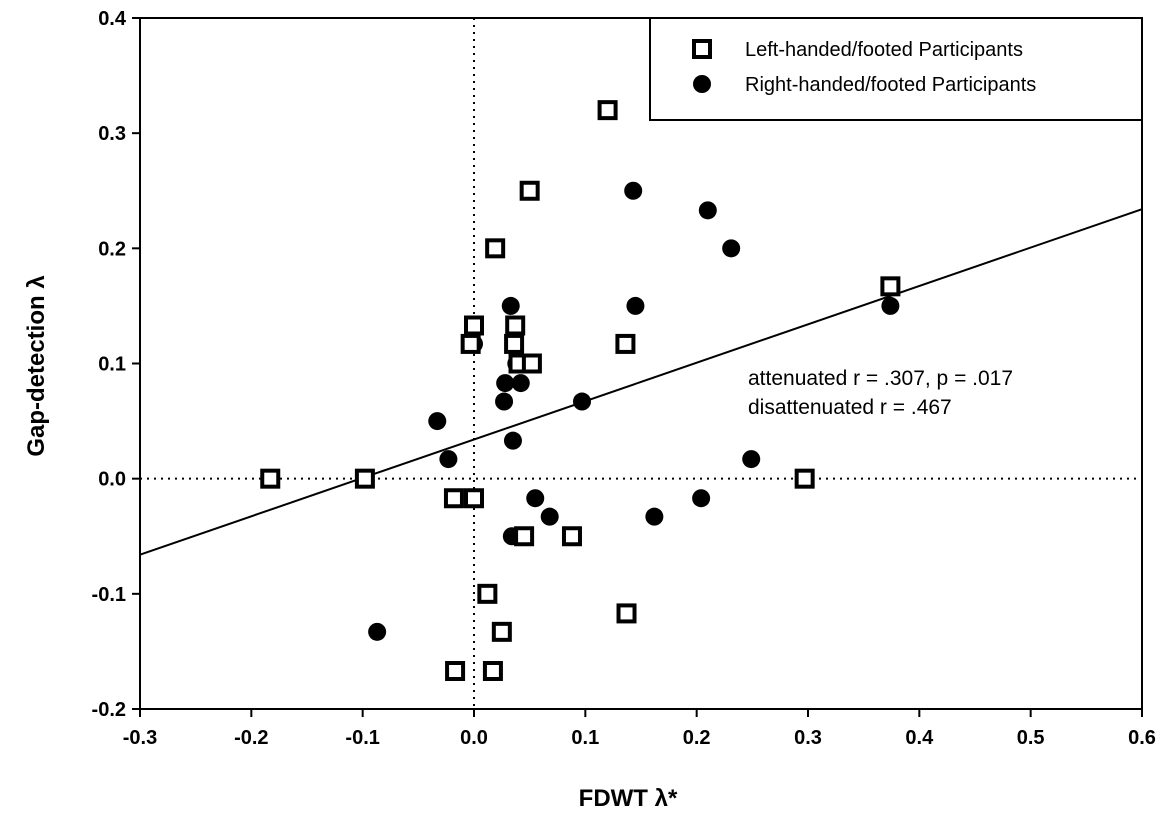  I want to click on y-tick-label: 0.2, so click(112, 249).